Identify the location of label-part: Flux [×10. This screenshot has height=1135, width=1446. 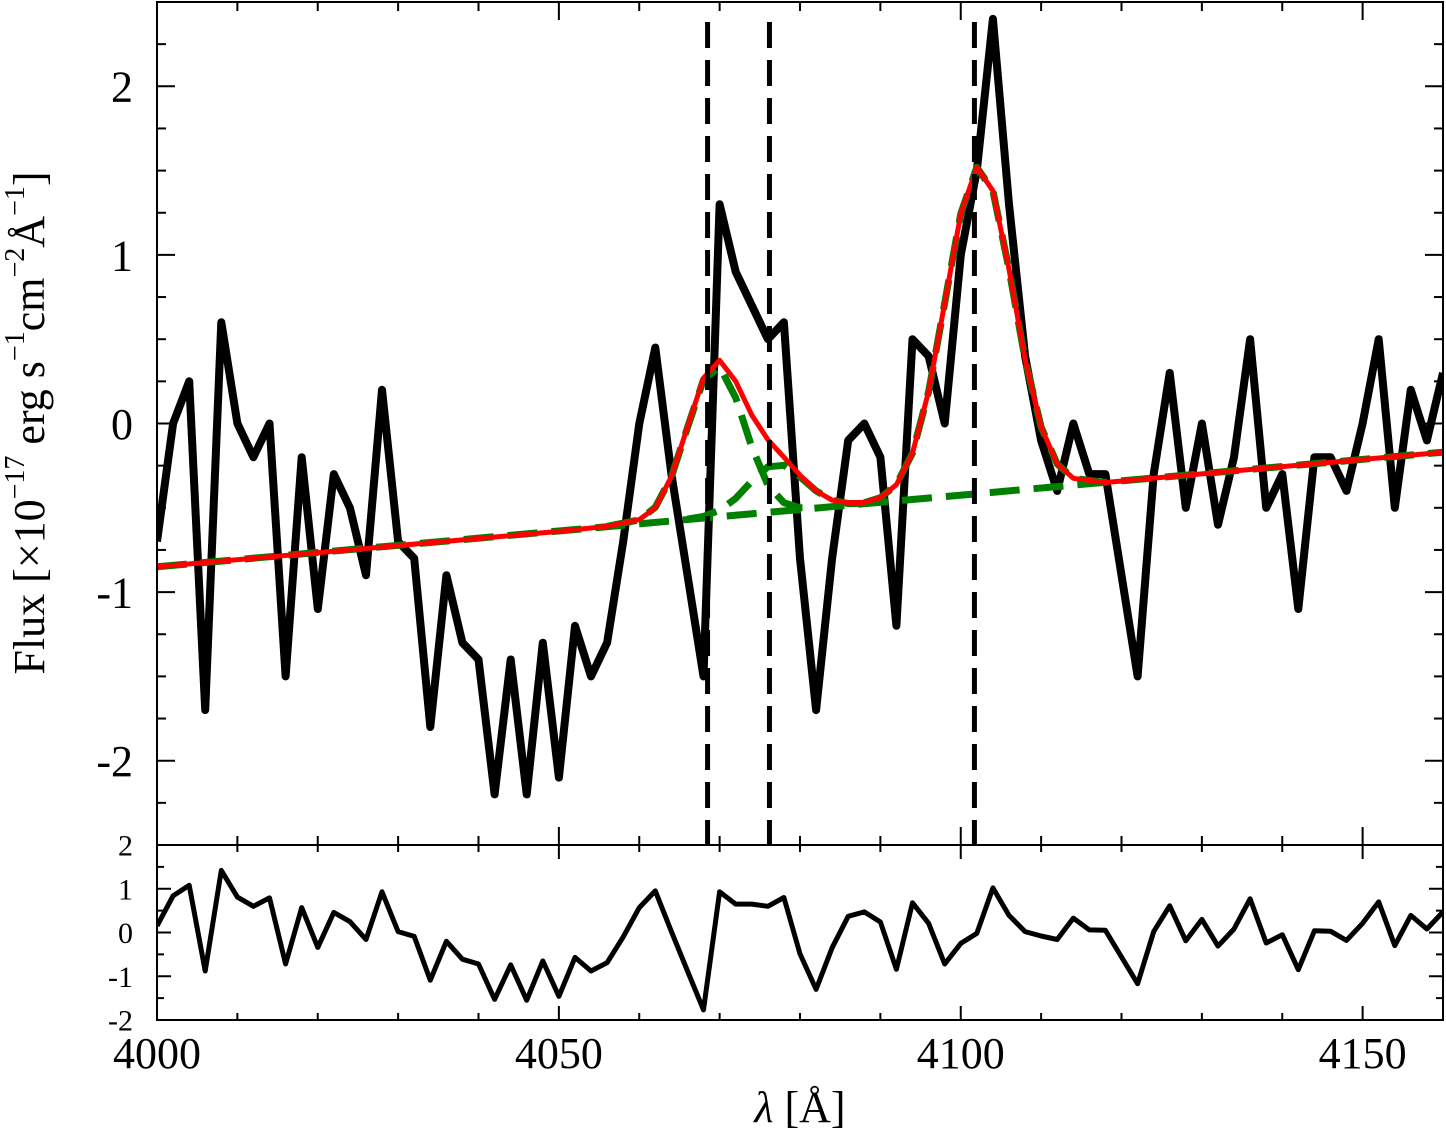
(29, 586).